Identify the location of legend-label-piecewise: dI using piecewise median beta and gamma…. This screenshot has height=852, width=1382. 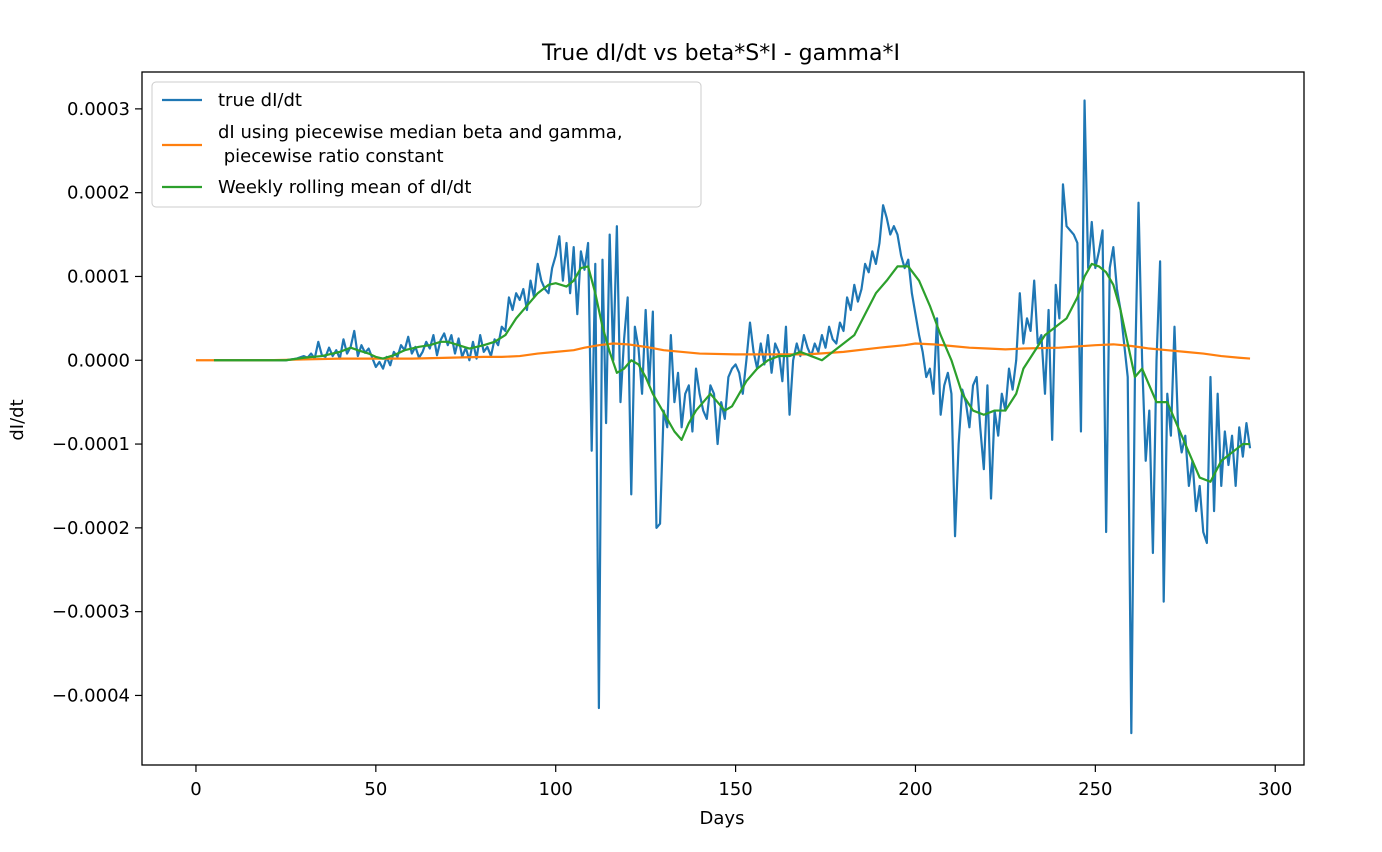
(420, 144).